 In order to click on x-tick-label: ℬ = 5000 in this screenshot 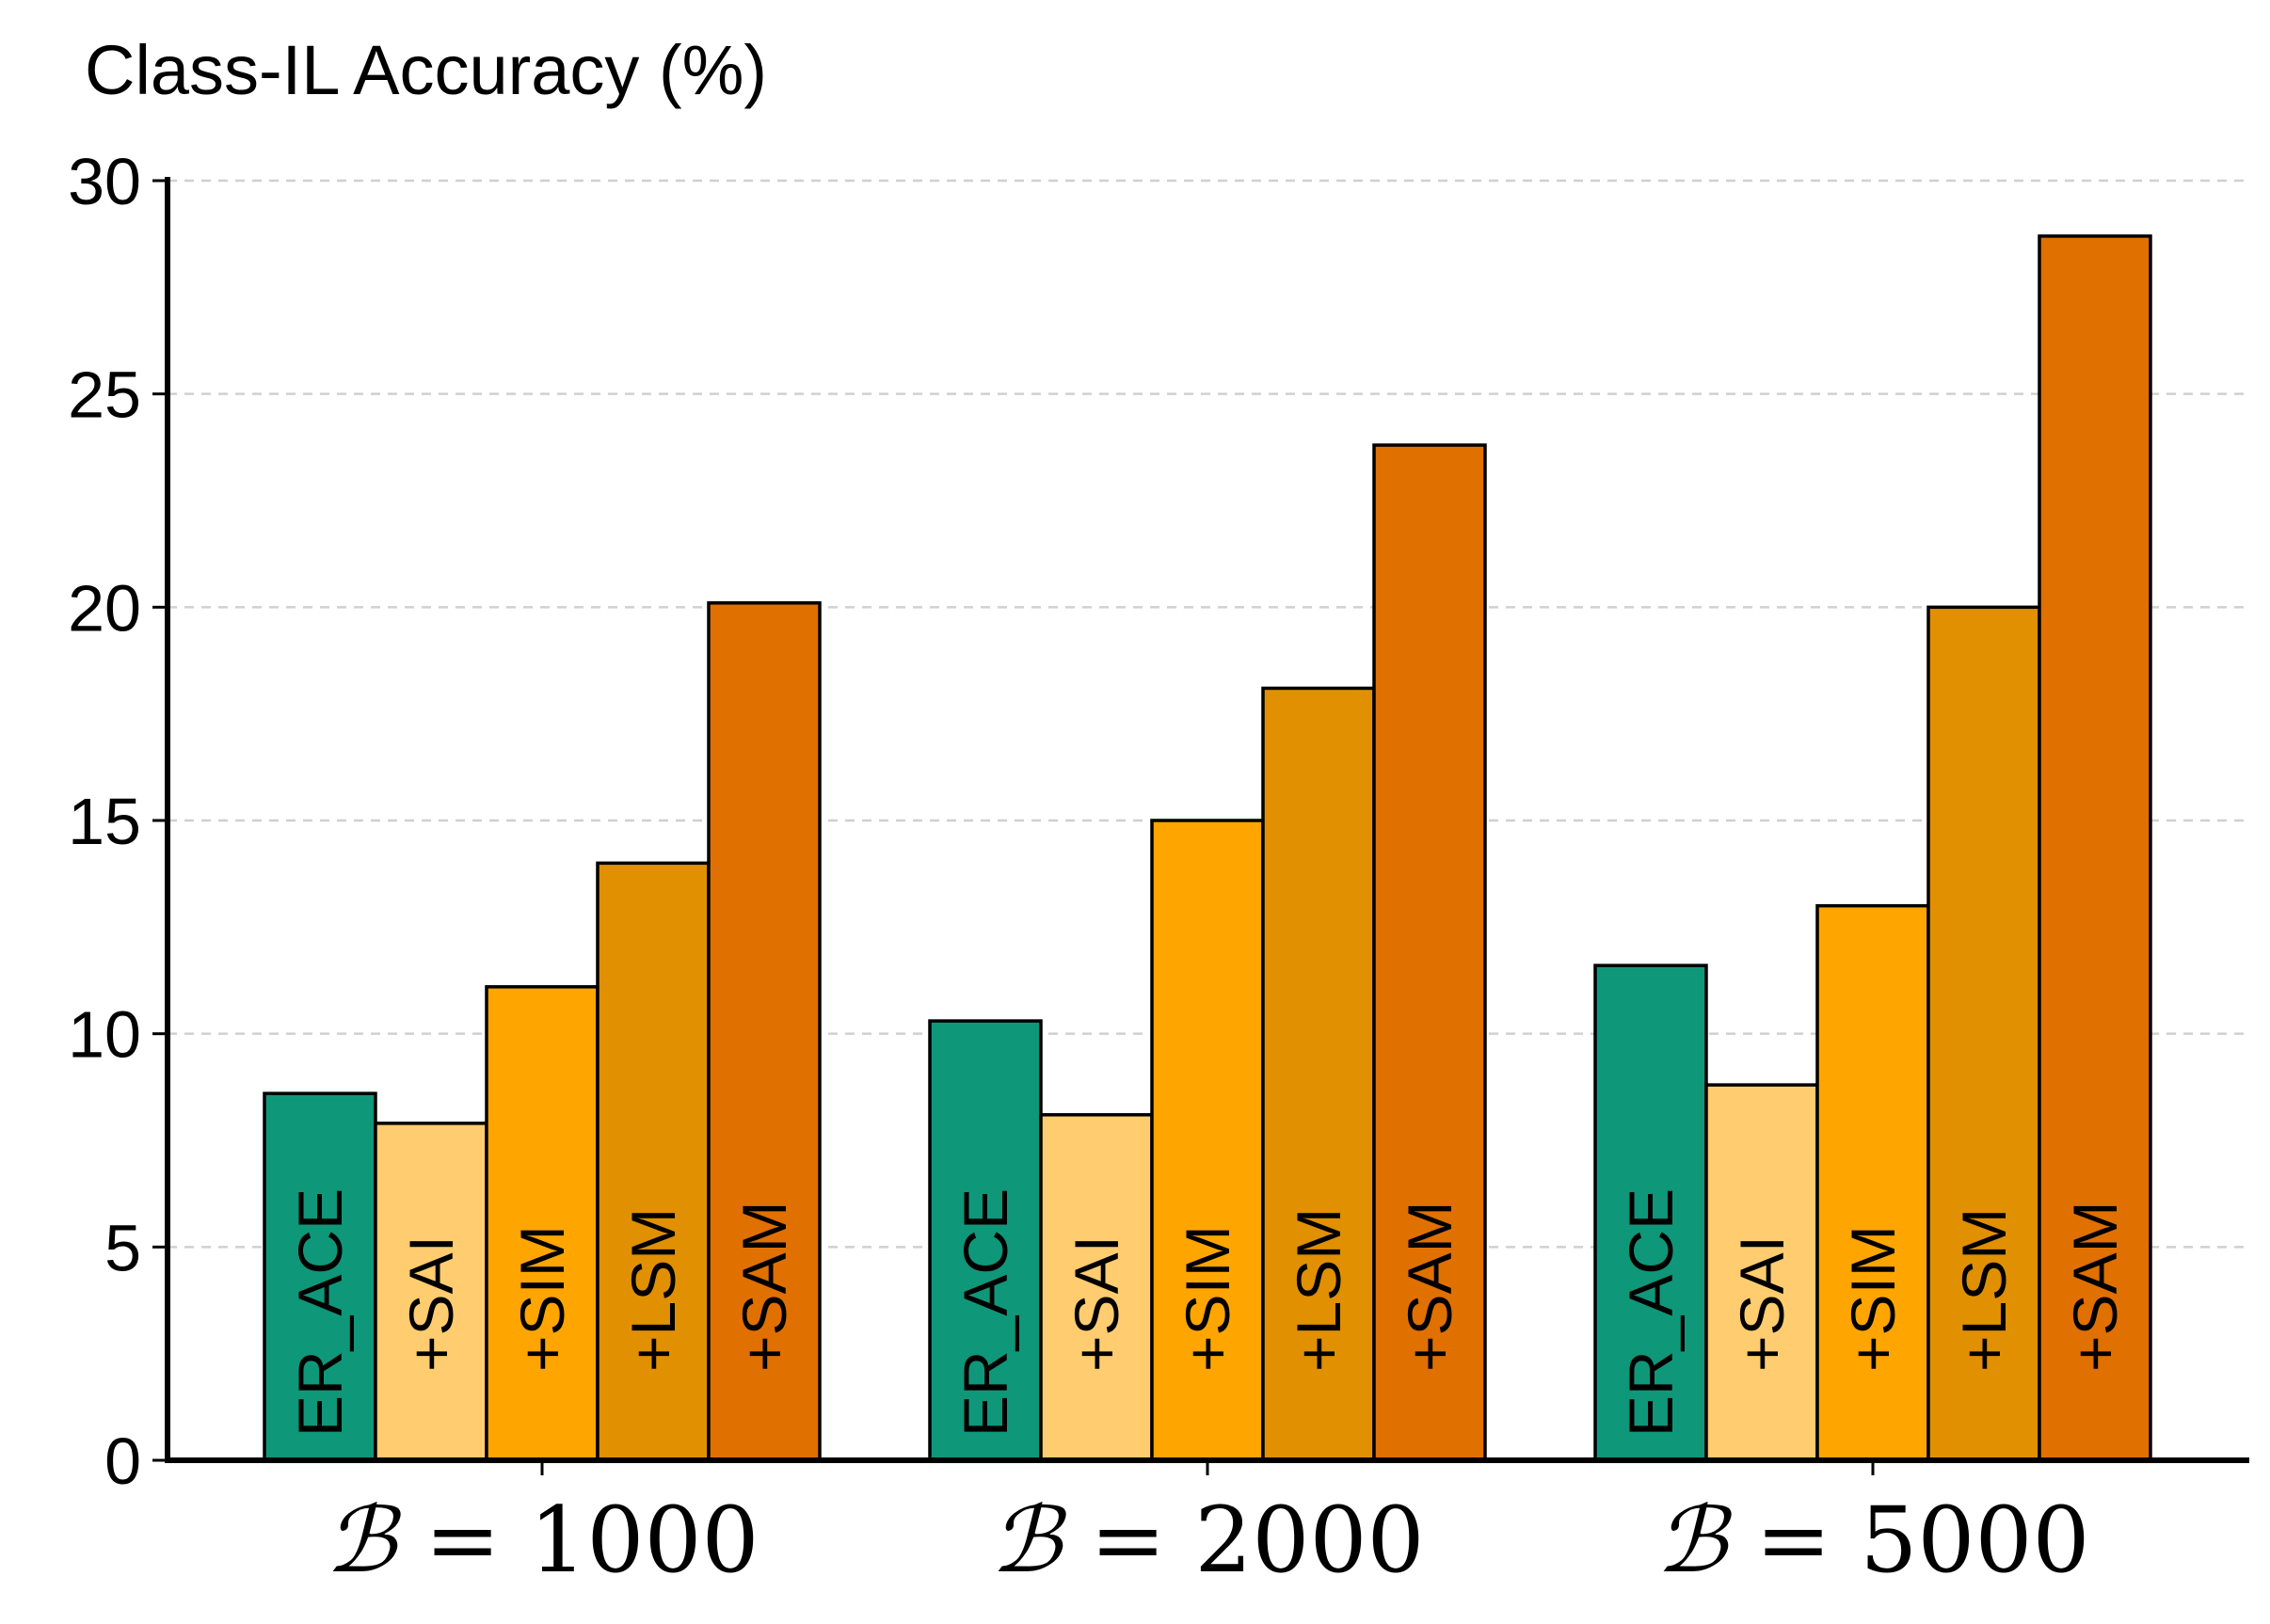, I will do `click(1872, 1540)`.